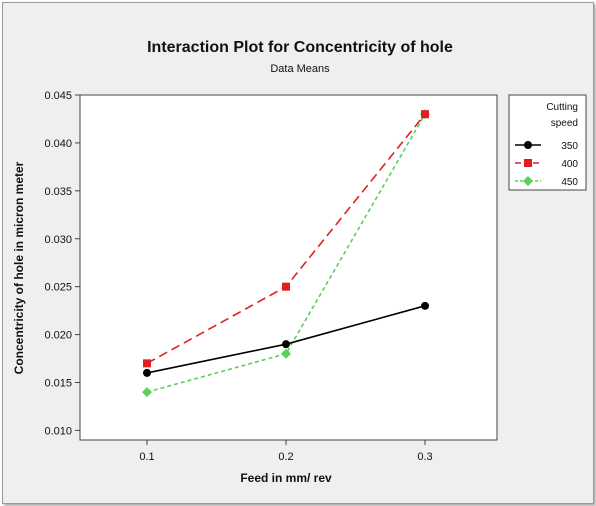 The image size is (596, 506). Describe the element at coordinates (546, 146) in the screenshot. I see `legend-item-350: 350` at that location.